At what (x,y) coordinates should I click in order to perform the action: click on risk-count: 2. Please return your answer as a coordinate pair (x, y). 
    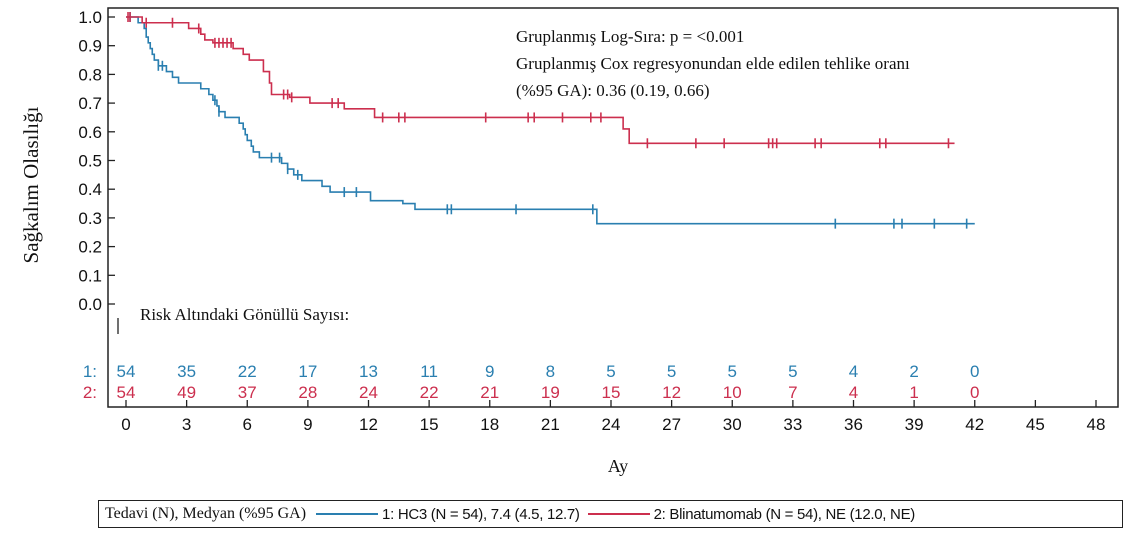
    Looking at the image, I should click on (913, 371).